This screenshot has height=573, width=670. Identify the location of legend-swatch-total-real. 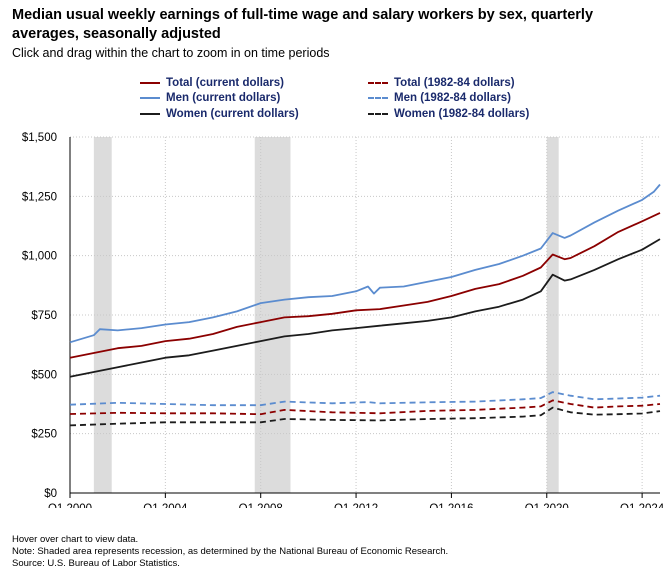
(378, 82).